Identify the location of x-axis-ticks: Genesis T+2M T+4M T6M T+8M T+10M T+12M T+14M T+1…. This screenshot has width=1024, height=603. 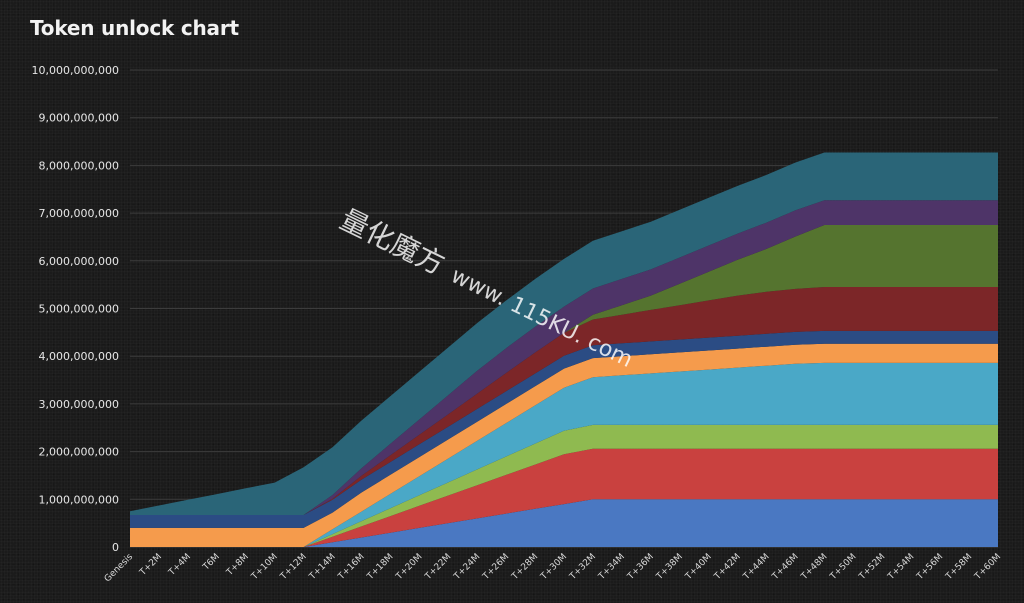
(553, 568).